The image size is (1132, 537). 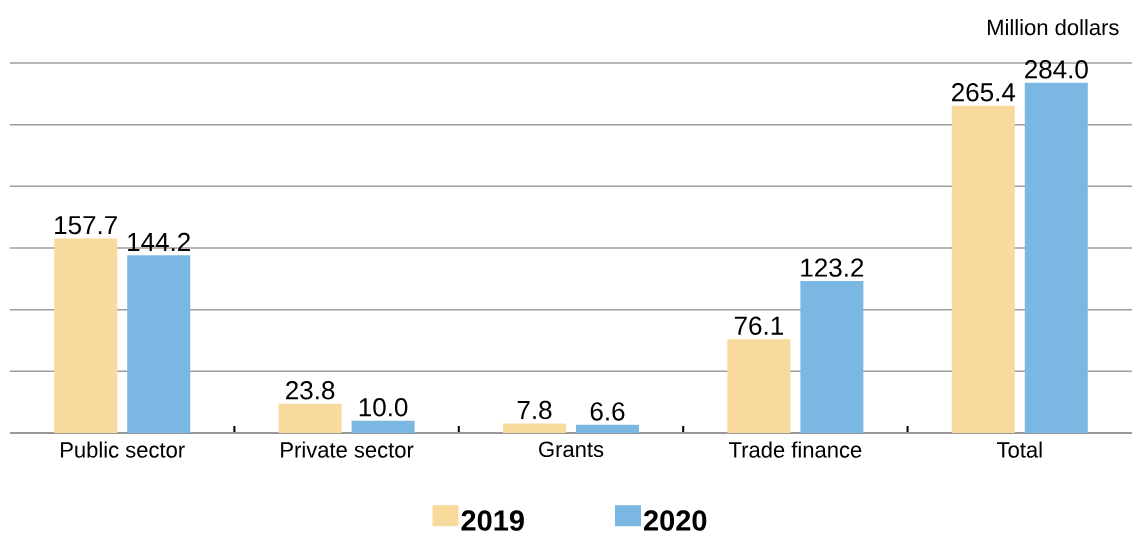 What do you see at coordinates (347, 449) in the screenshot?
I see `x-tick-label: Private sector` at bounding box center [347, 449].